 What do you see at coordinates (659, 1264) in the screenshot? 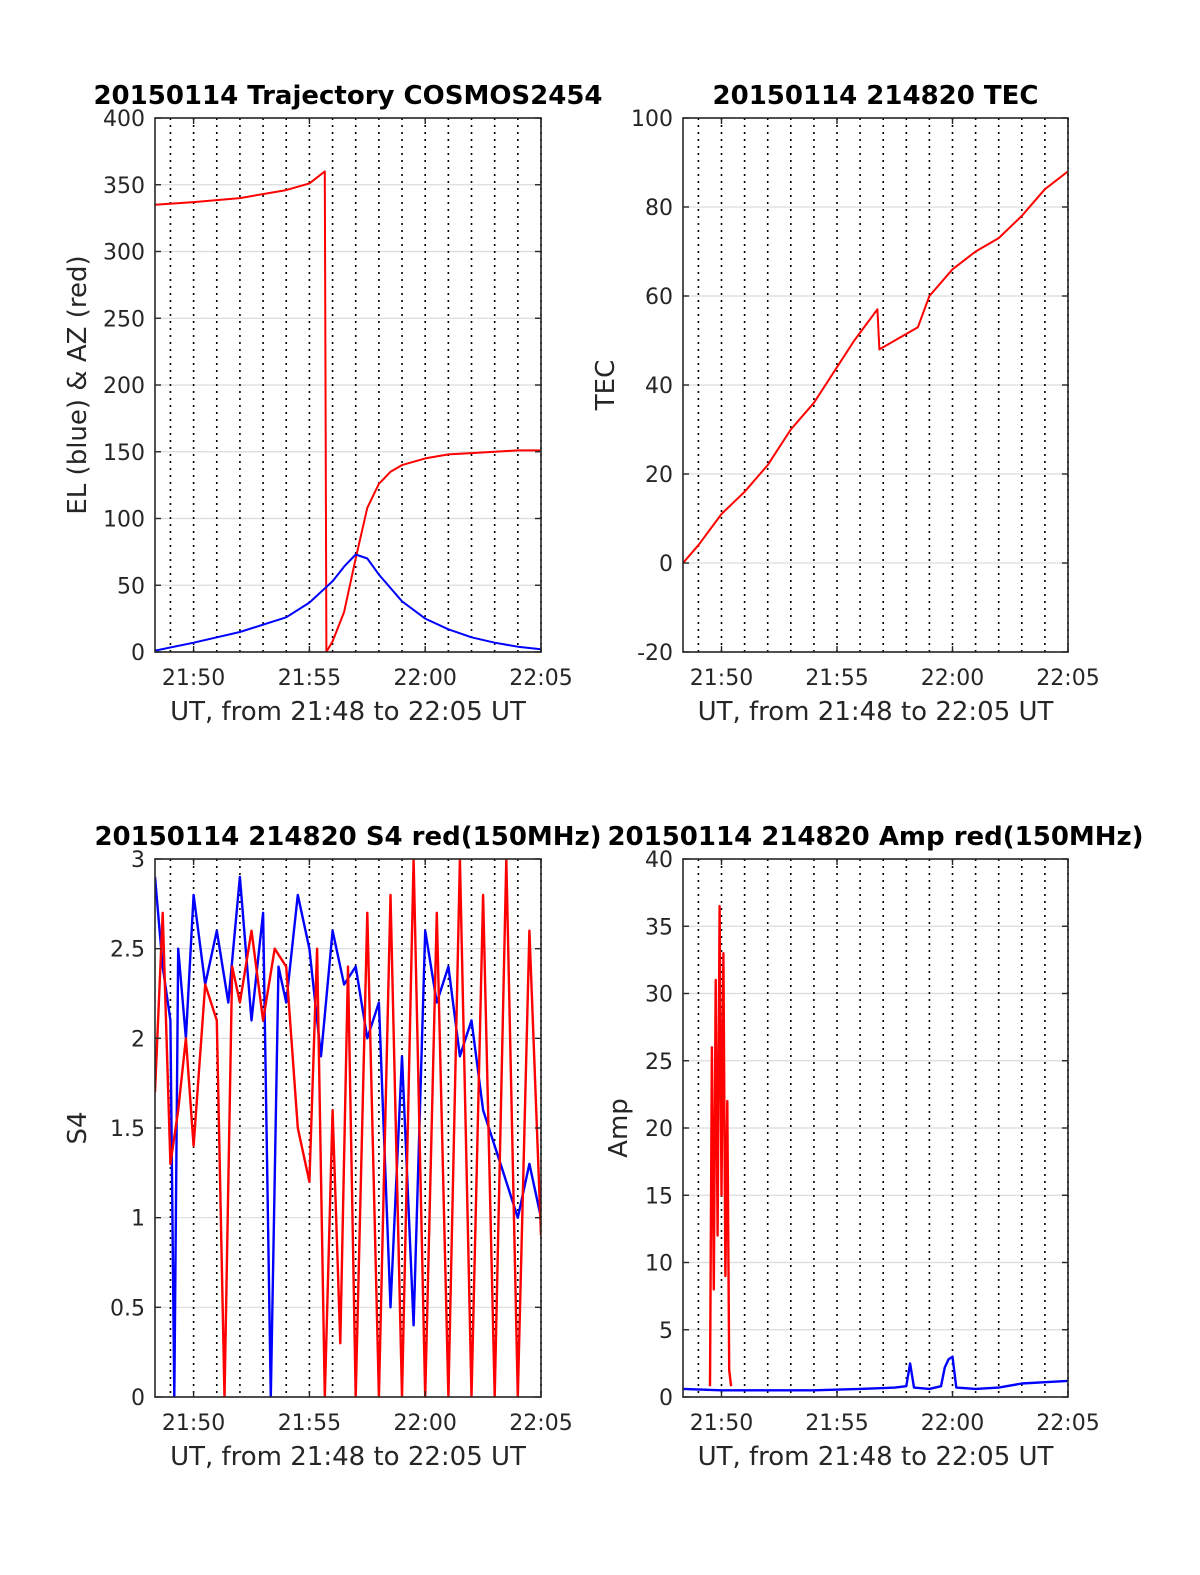
I see `y-tick-label: 10` at bounding box center [659, 1264].